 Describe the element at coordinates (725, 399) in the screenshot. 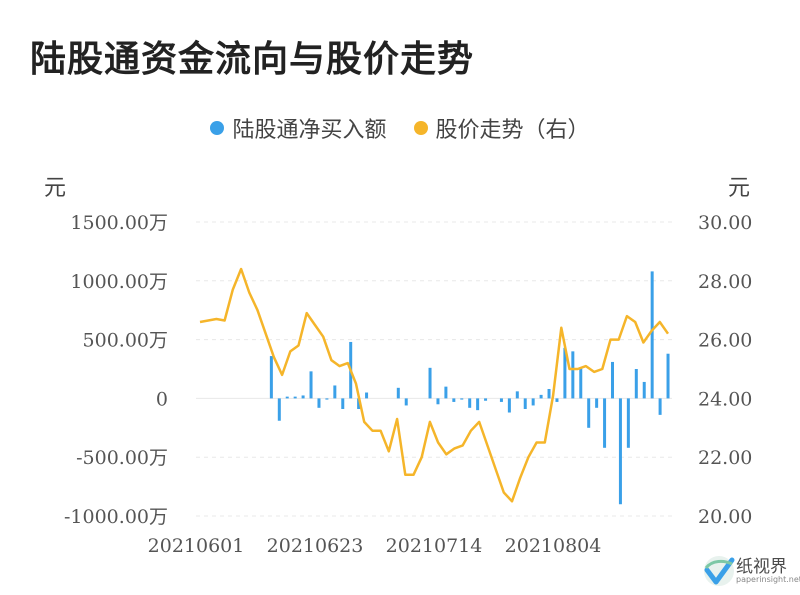

I see `right-tick-label-3: 24.00` at that location.